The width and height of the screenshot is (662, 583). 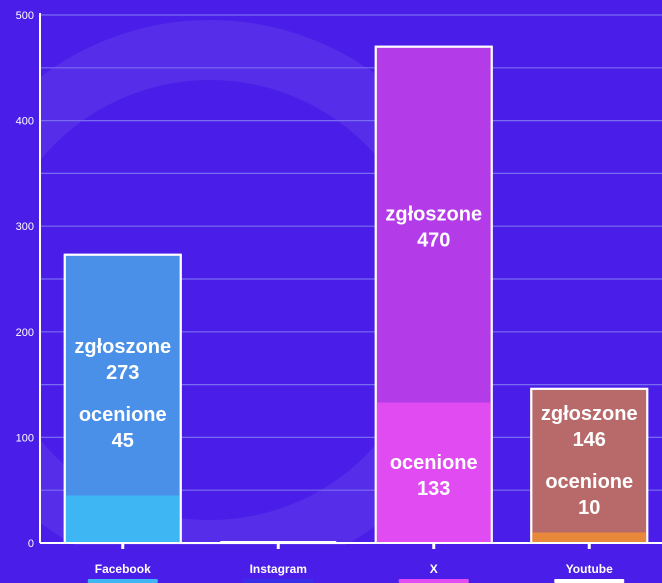 What do you see at coordinates (433, 241) in the screenshot?
I see `bar-label-submitted-value: 470` at bounding box center [433, 241].